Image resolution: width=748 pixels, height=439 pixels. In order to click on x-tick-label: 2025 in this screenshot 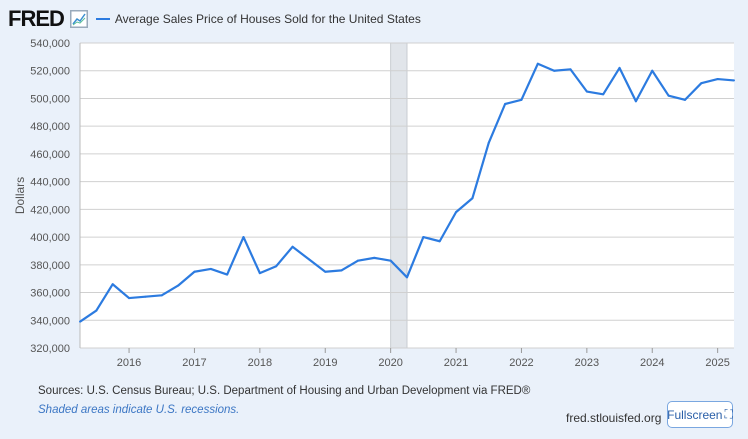, I will do `click(717, 363)`.